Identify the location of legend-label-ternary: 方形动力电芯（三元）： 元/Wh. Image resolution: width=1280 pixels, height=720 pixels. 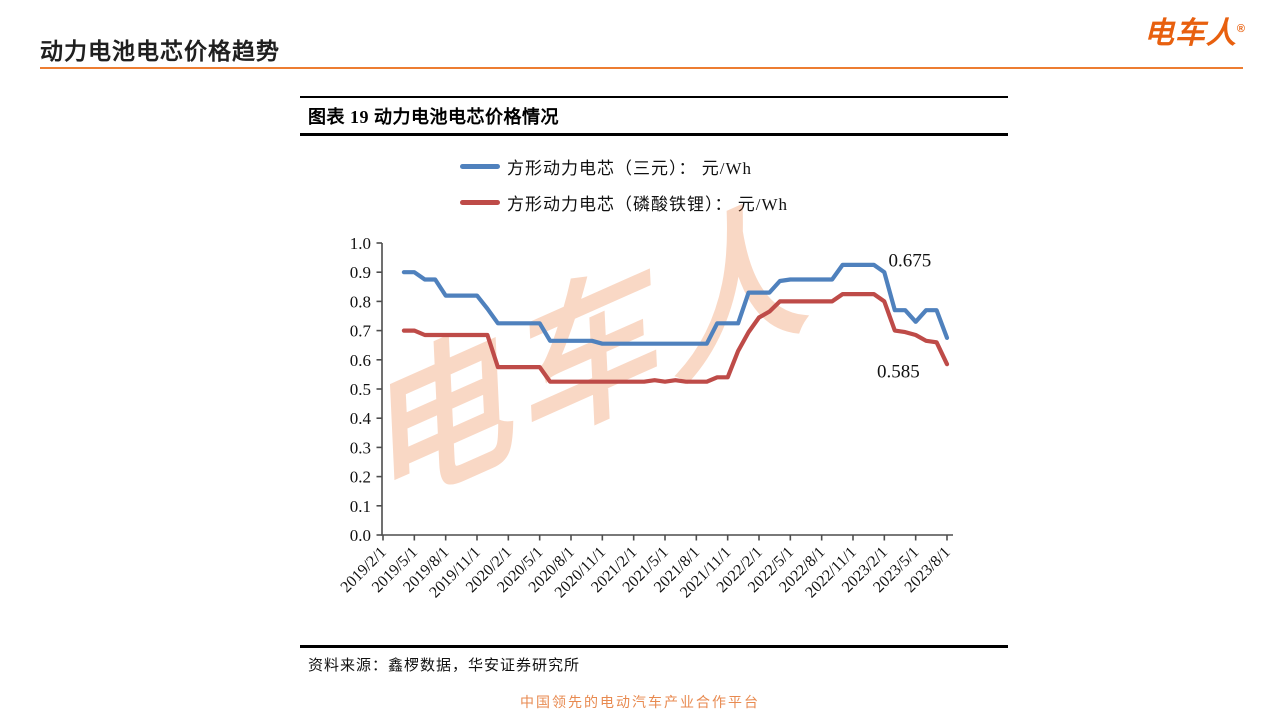
(630, 168).